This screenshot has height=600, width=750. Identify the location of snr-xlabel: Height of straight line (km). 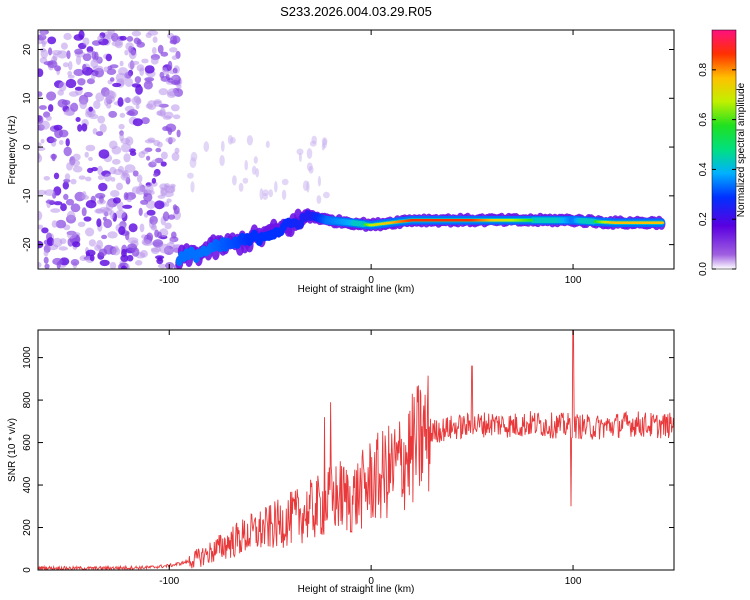
(356, 589).